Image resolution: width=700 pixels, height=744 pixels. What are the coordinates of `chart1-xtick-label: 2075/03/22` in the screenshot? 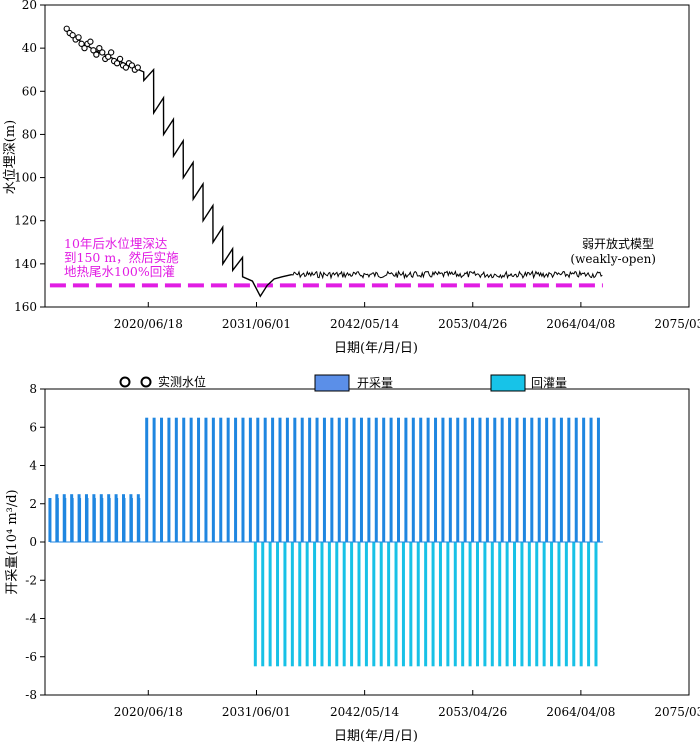 It's located at (677, 324).